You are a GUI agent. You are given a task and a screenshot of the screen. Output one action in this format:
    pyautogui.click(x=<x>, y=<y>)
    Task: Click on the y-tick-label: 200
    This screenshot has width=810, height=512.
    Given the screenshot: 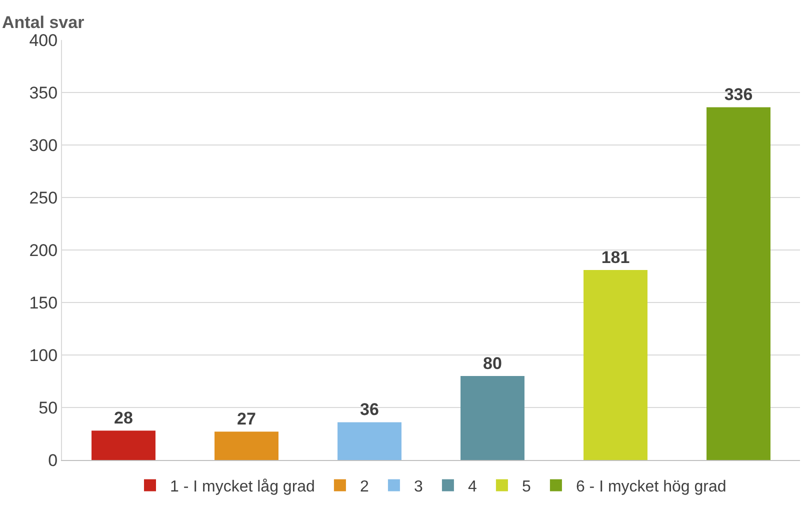 What is the action you would take?
    pyautogui.click(x=43, y=250)
    